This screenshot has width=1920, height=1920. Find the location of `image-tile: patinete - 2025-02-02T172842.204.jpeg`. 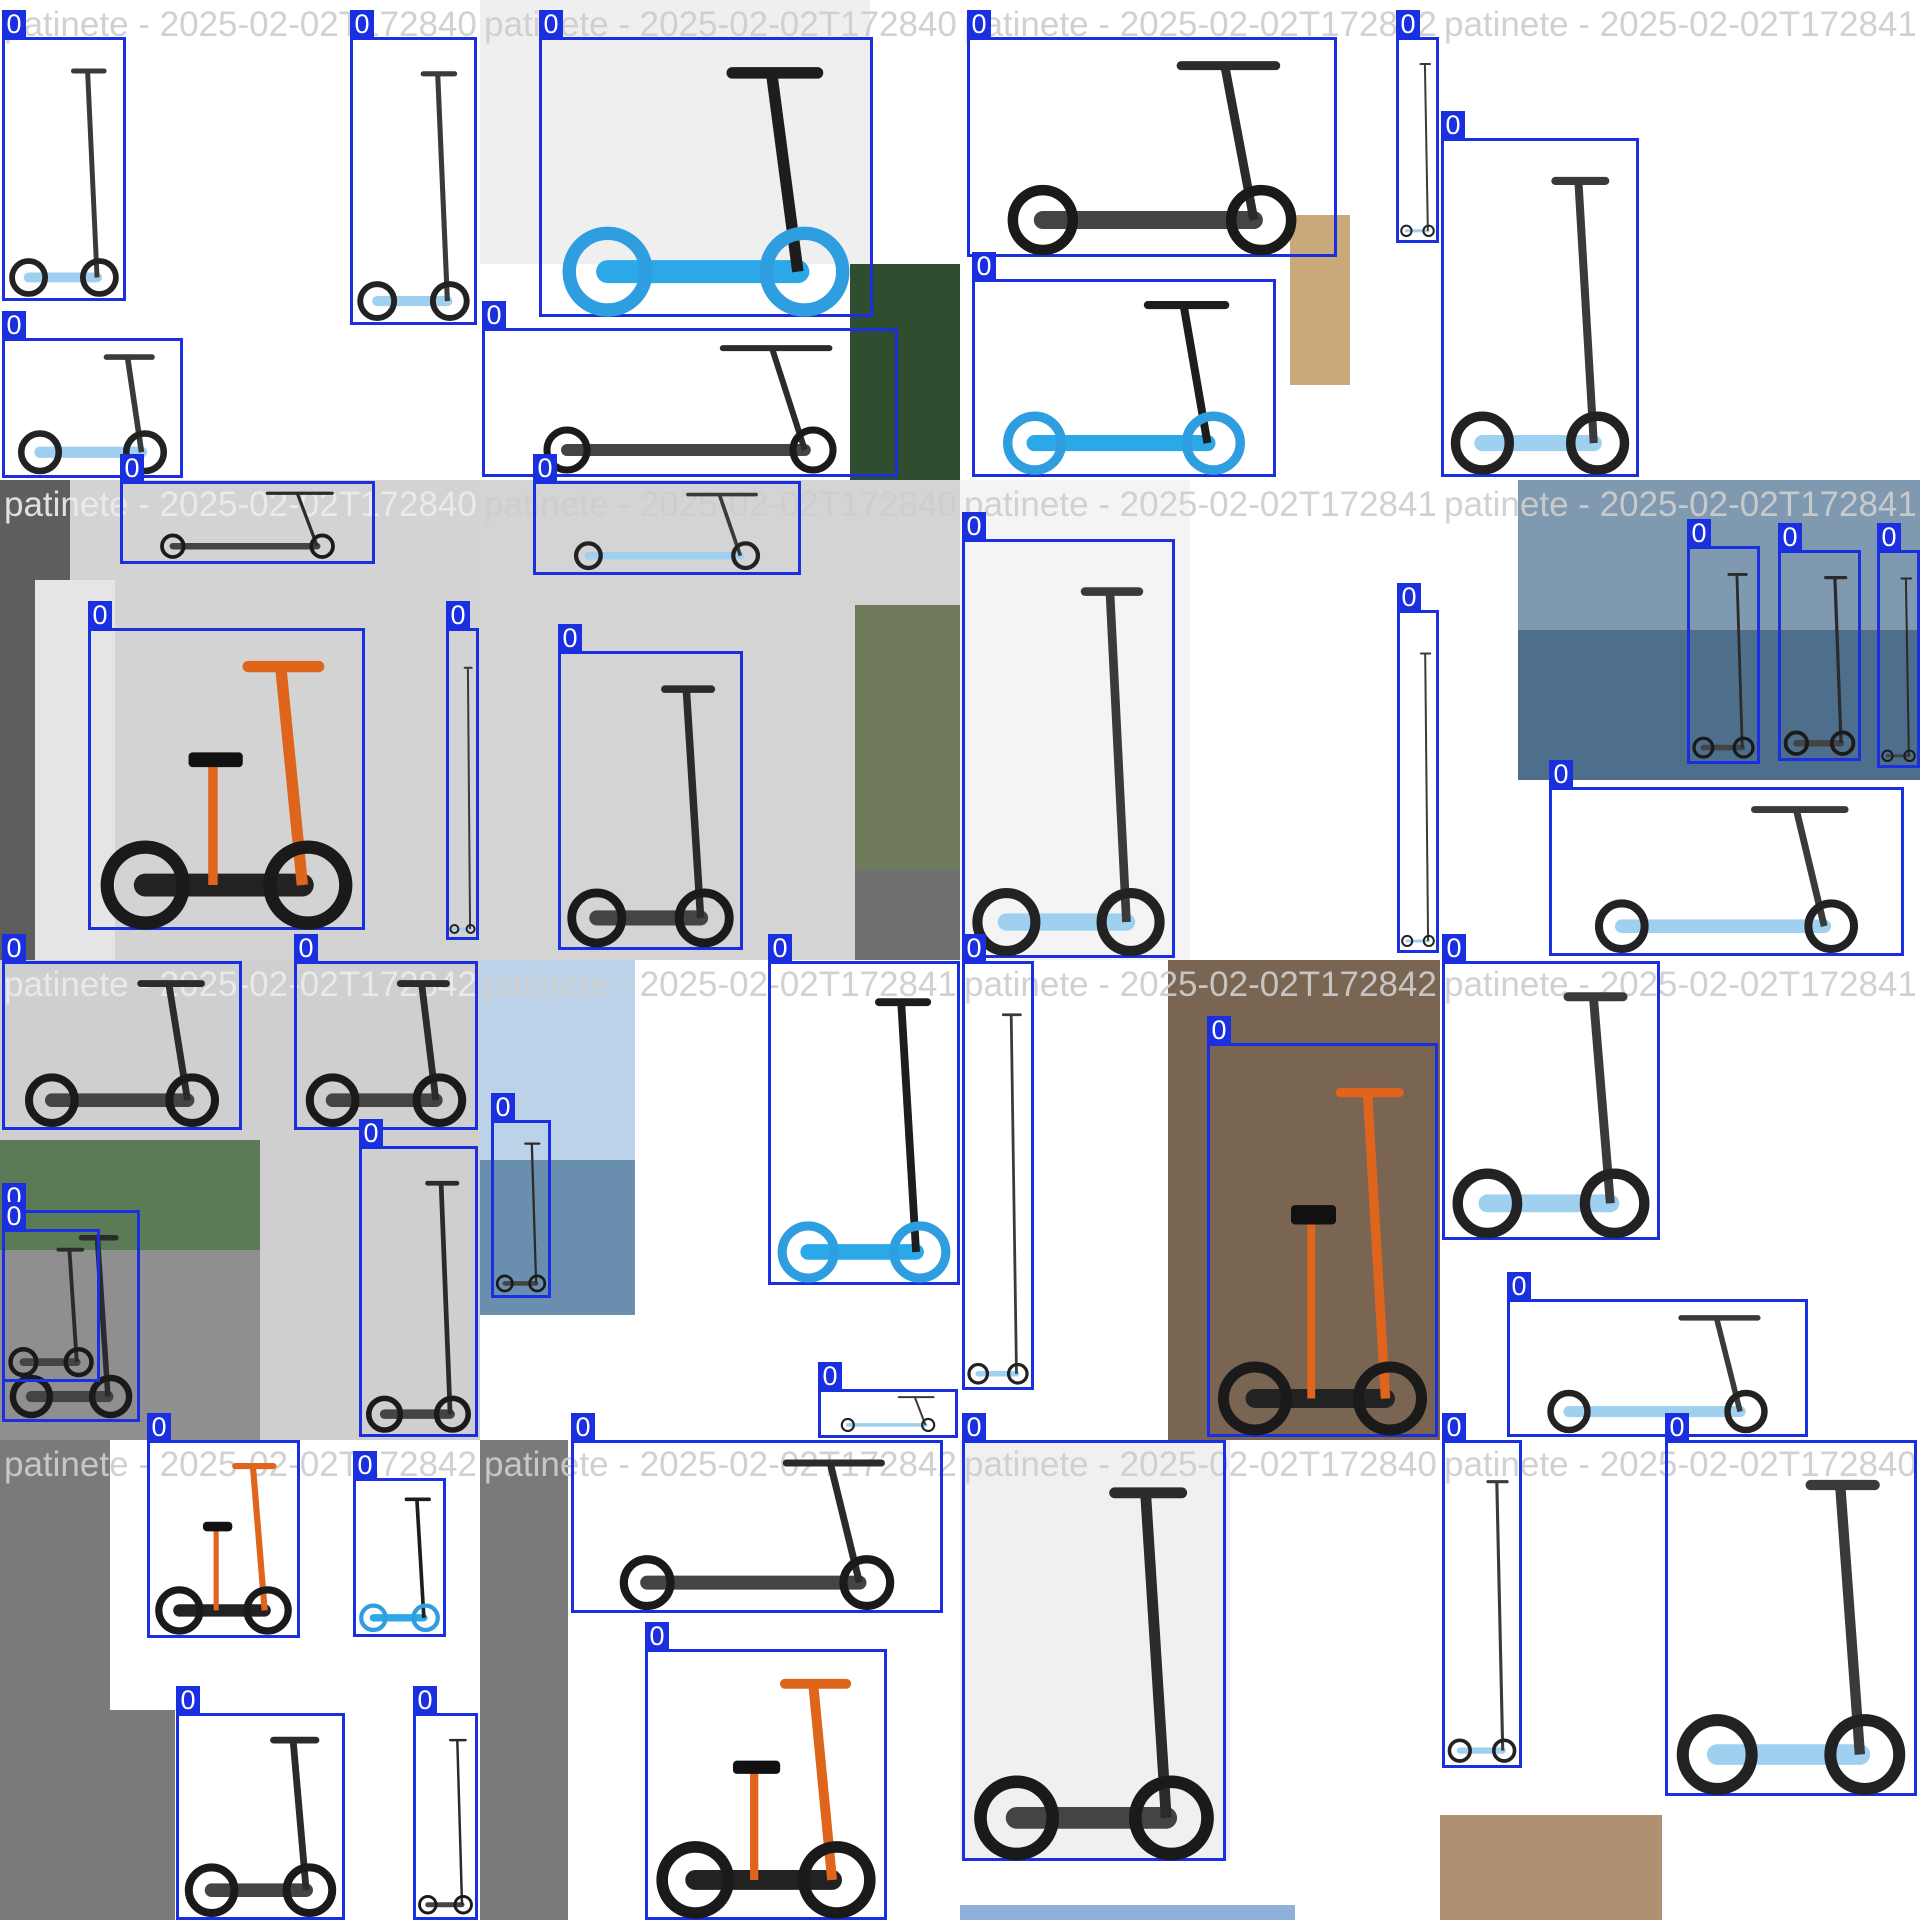

image-tile: patinete - 2025-02-02T172842.204.jpeg is located at coordinates (720, 1680).